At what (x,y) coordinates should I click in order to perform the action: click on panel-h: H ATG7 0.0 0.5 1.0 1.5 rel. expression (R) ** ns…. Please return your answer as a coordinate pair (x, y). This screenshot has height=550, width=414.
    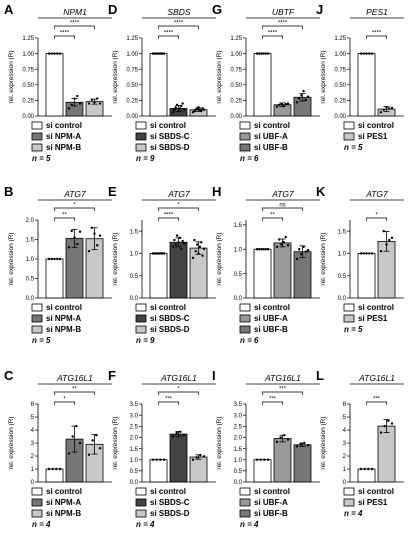
    Looking at the image, I should click on (266, 264).